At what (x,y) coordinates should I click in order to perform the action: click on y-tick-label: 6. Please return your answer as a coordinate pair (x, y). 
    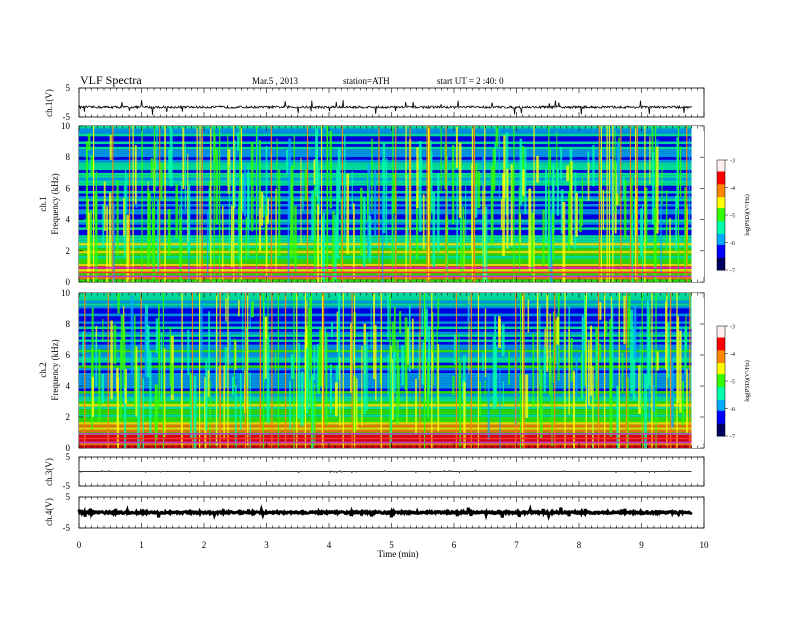
    Looking at the image, I should click on (68, 188).